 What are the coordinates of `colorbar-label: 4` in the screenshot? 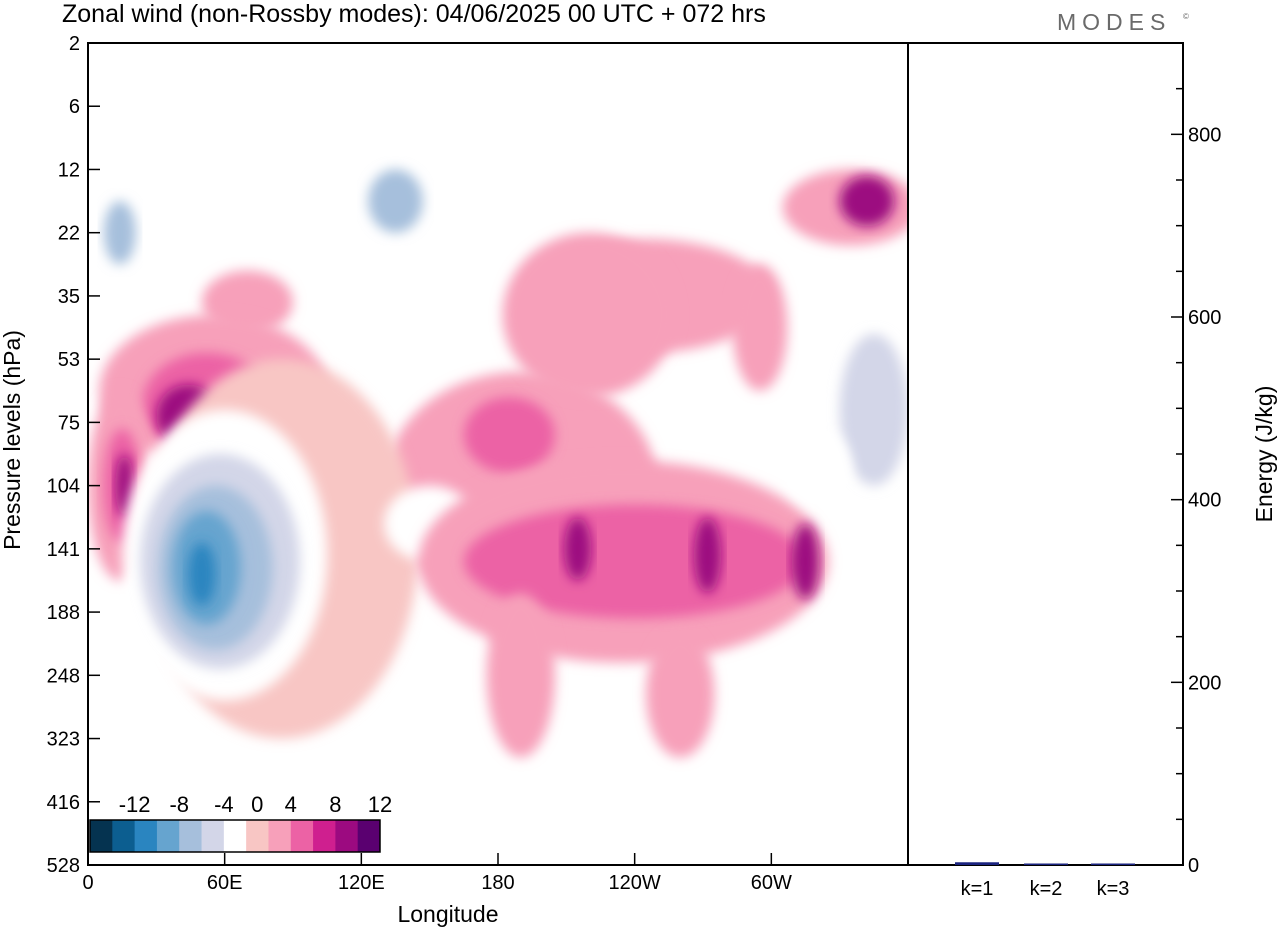 It's located at (291, 804).